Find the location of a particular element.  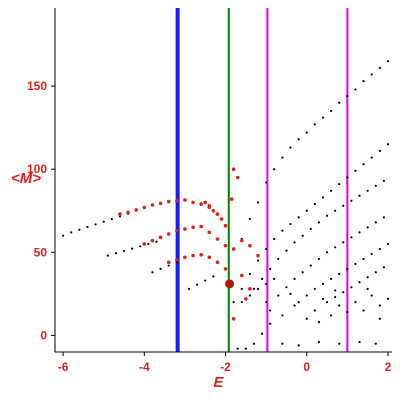

y-tick-label-1: 50 is located at coordinates (41, 252).